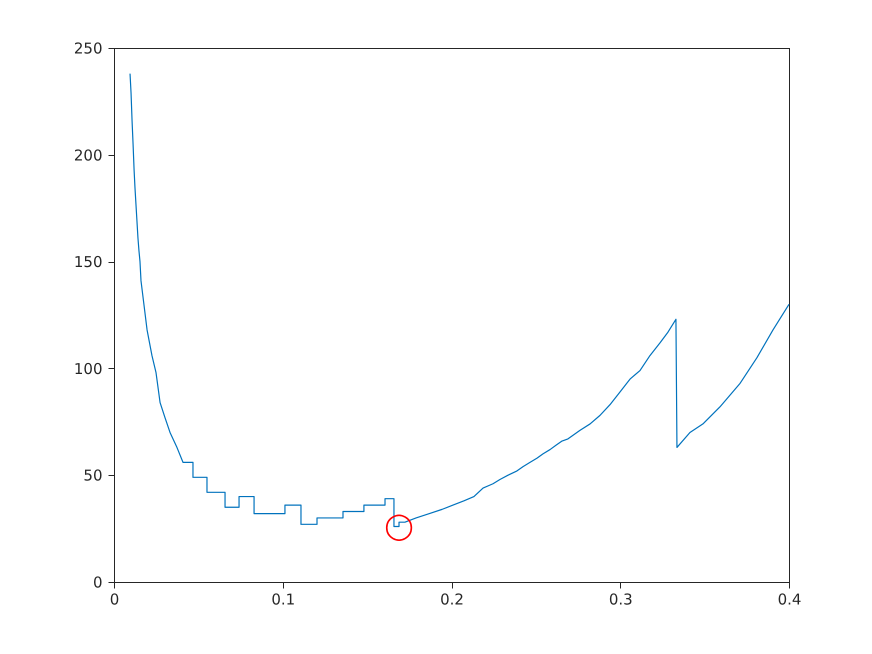 This screenshot has width=872, height=654. What do you see at coordinates (620, 599) in the screenshot?
I see `x-tick-label: 0.3` at bounding box center [620, 599].